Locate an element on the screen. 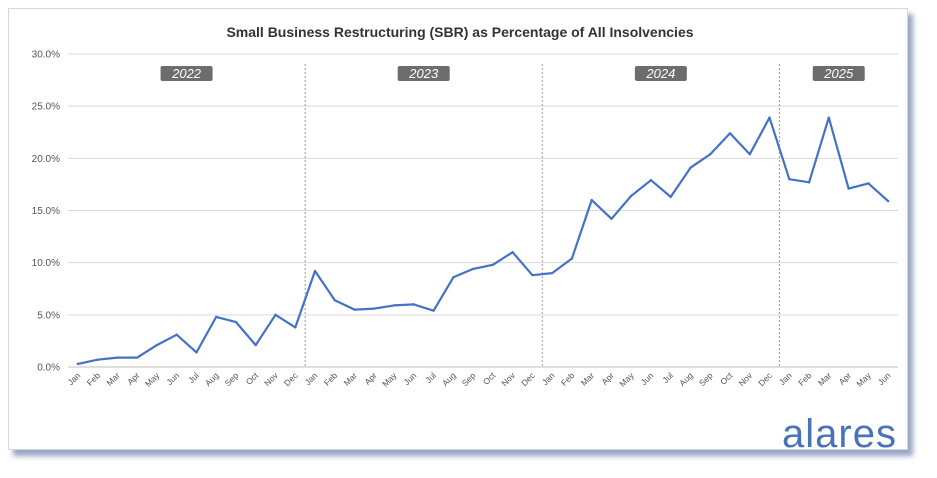 Image resolution: width=937 pixels, height=478 pixels. y-tick-label: 20.0% is located at coordinates (46, 159).